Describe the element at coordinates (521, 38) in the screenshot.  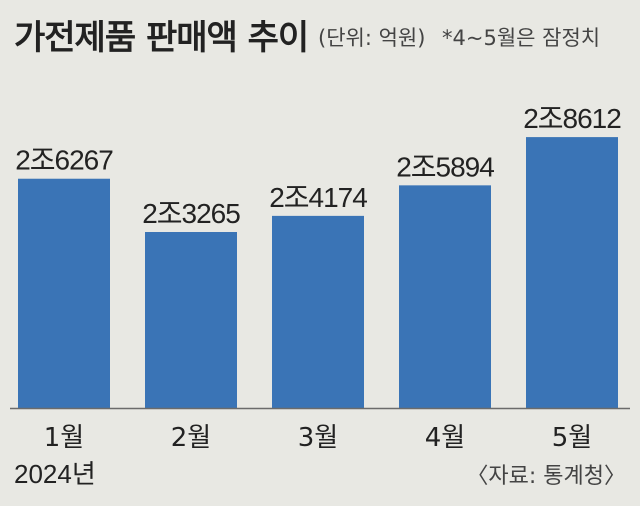
I see `provisional-note: *4~5월은 잠정치` at that location.